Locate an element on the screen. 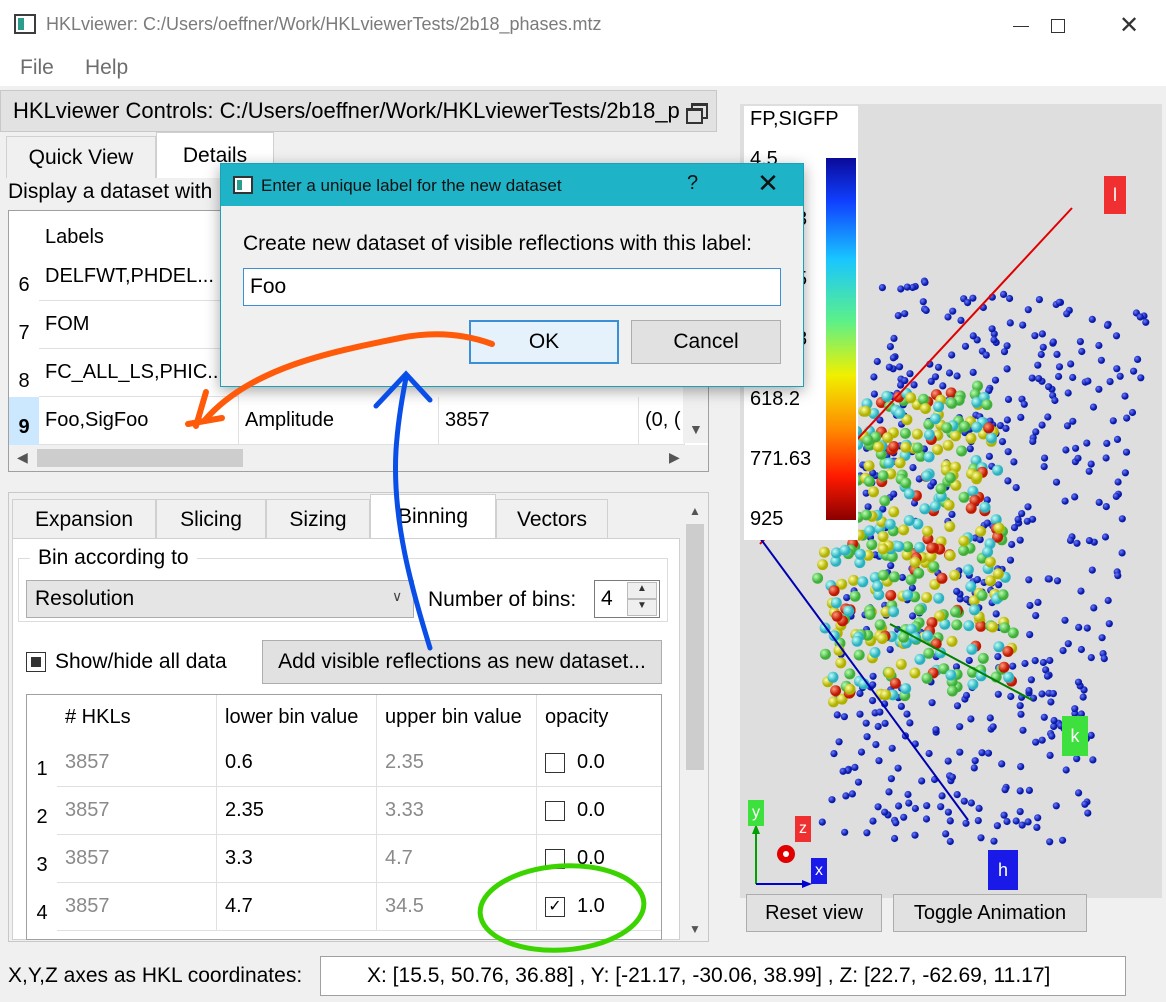 The image size is (1166, 1002). column-header-upper: upper bin value is located at coordinates (457, 717).